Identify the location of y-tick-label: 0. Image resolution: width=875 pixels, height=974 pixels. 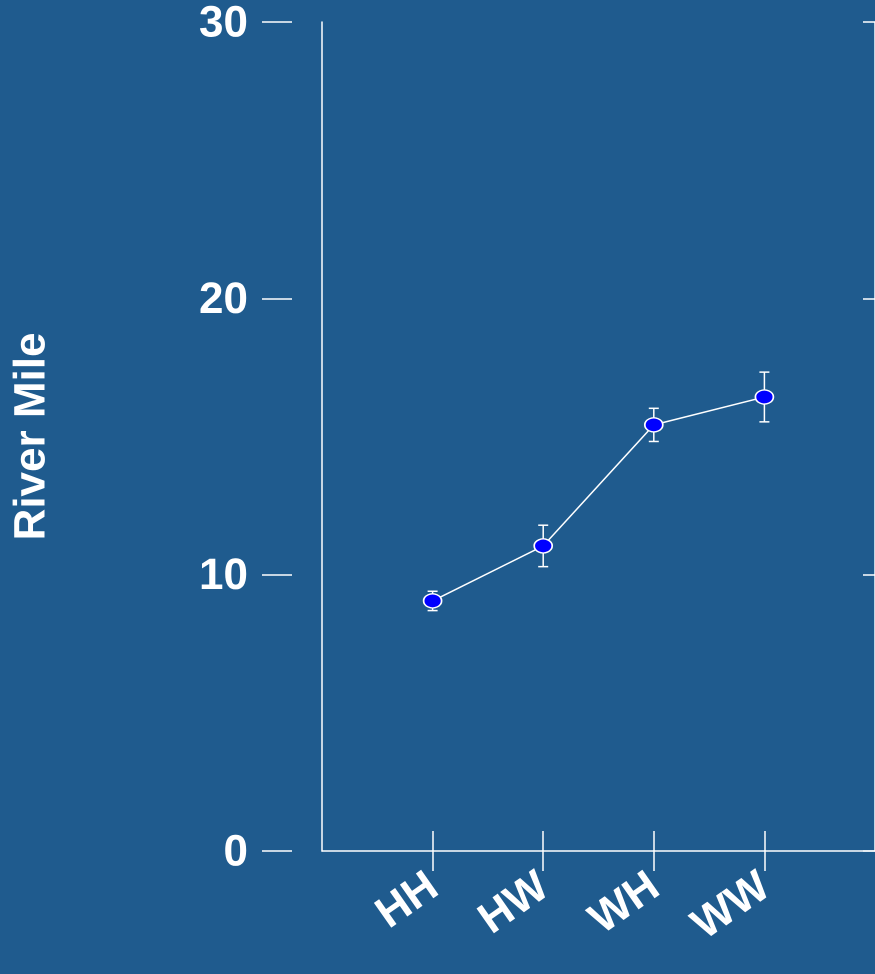
(236, 851).